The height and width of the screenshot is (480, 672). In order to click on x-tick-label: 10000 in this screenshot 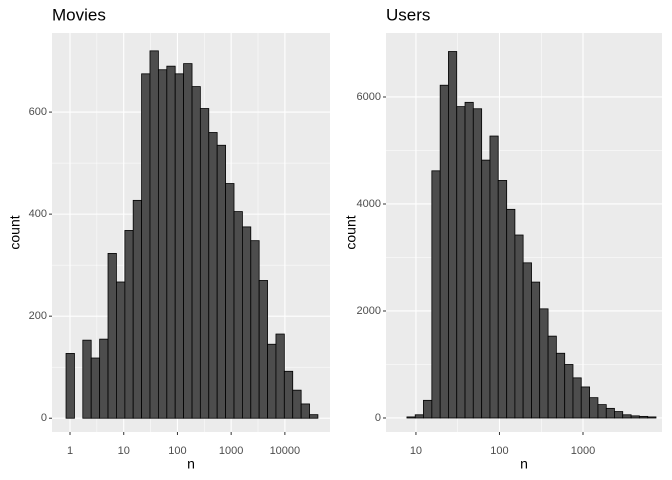, I will do `click(285, 451)`.